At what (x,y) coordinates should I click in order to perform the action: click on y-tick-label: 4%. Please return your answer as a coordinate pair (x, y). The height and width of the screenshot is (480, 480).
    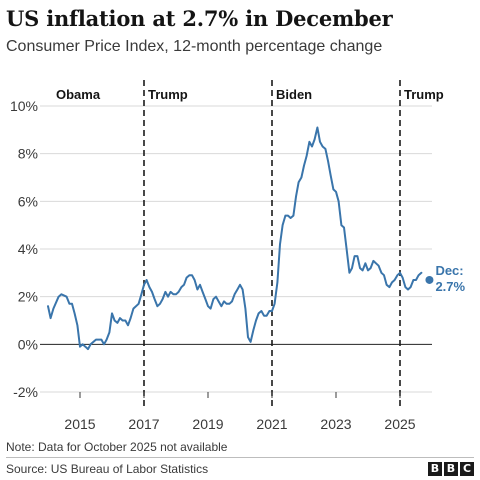
    Looking at the image, I should click on (28, 249).